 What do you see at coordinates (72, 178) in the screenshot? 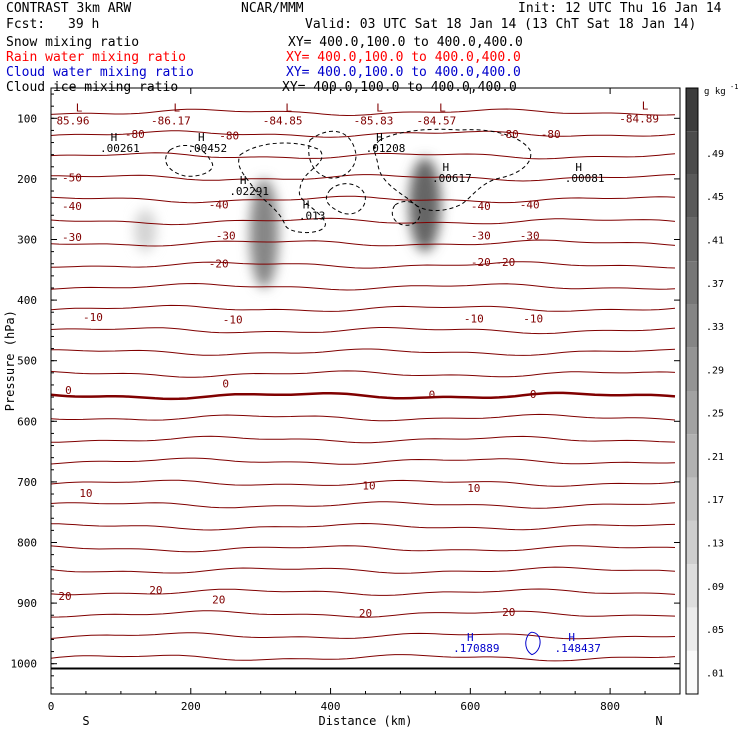
I see `temperature-label: -50` at bounding box center [72, 178].